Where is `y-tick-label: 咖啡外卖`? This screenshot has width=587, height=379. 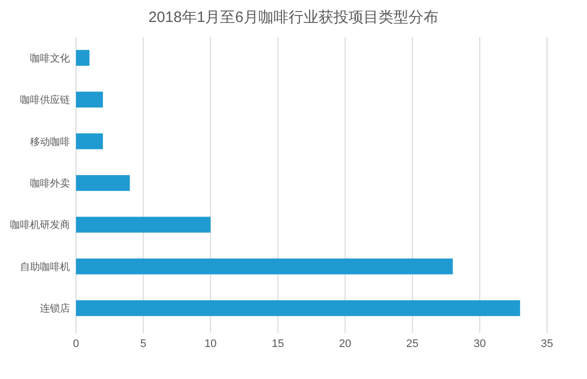
y-tick-label: 咖啡外卖 is located at coordinates (50, 184).